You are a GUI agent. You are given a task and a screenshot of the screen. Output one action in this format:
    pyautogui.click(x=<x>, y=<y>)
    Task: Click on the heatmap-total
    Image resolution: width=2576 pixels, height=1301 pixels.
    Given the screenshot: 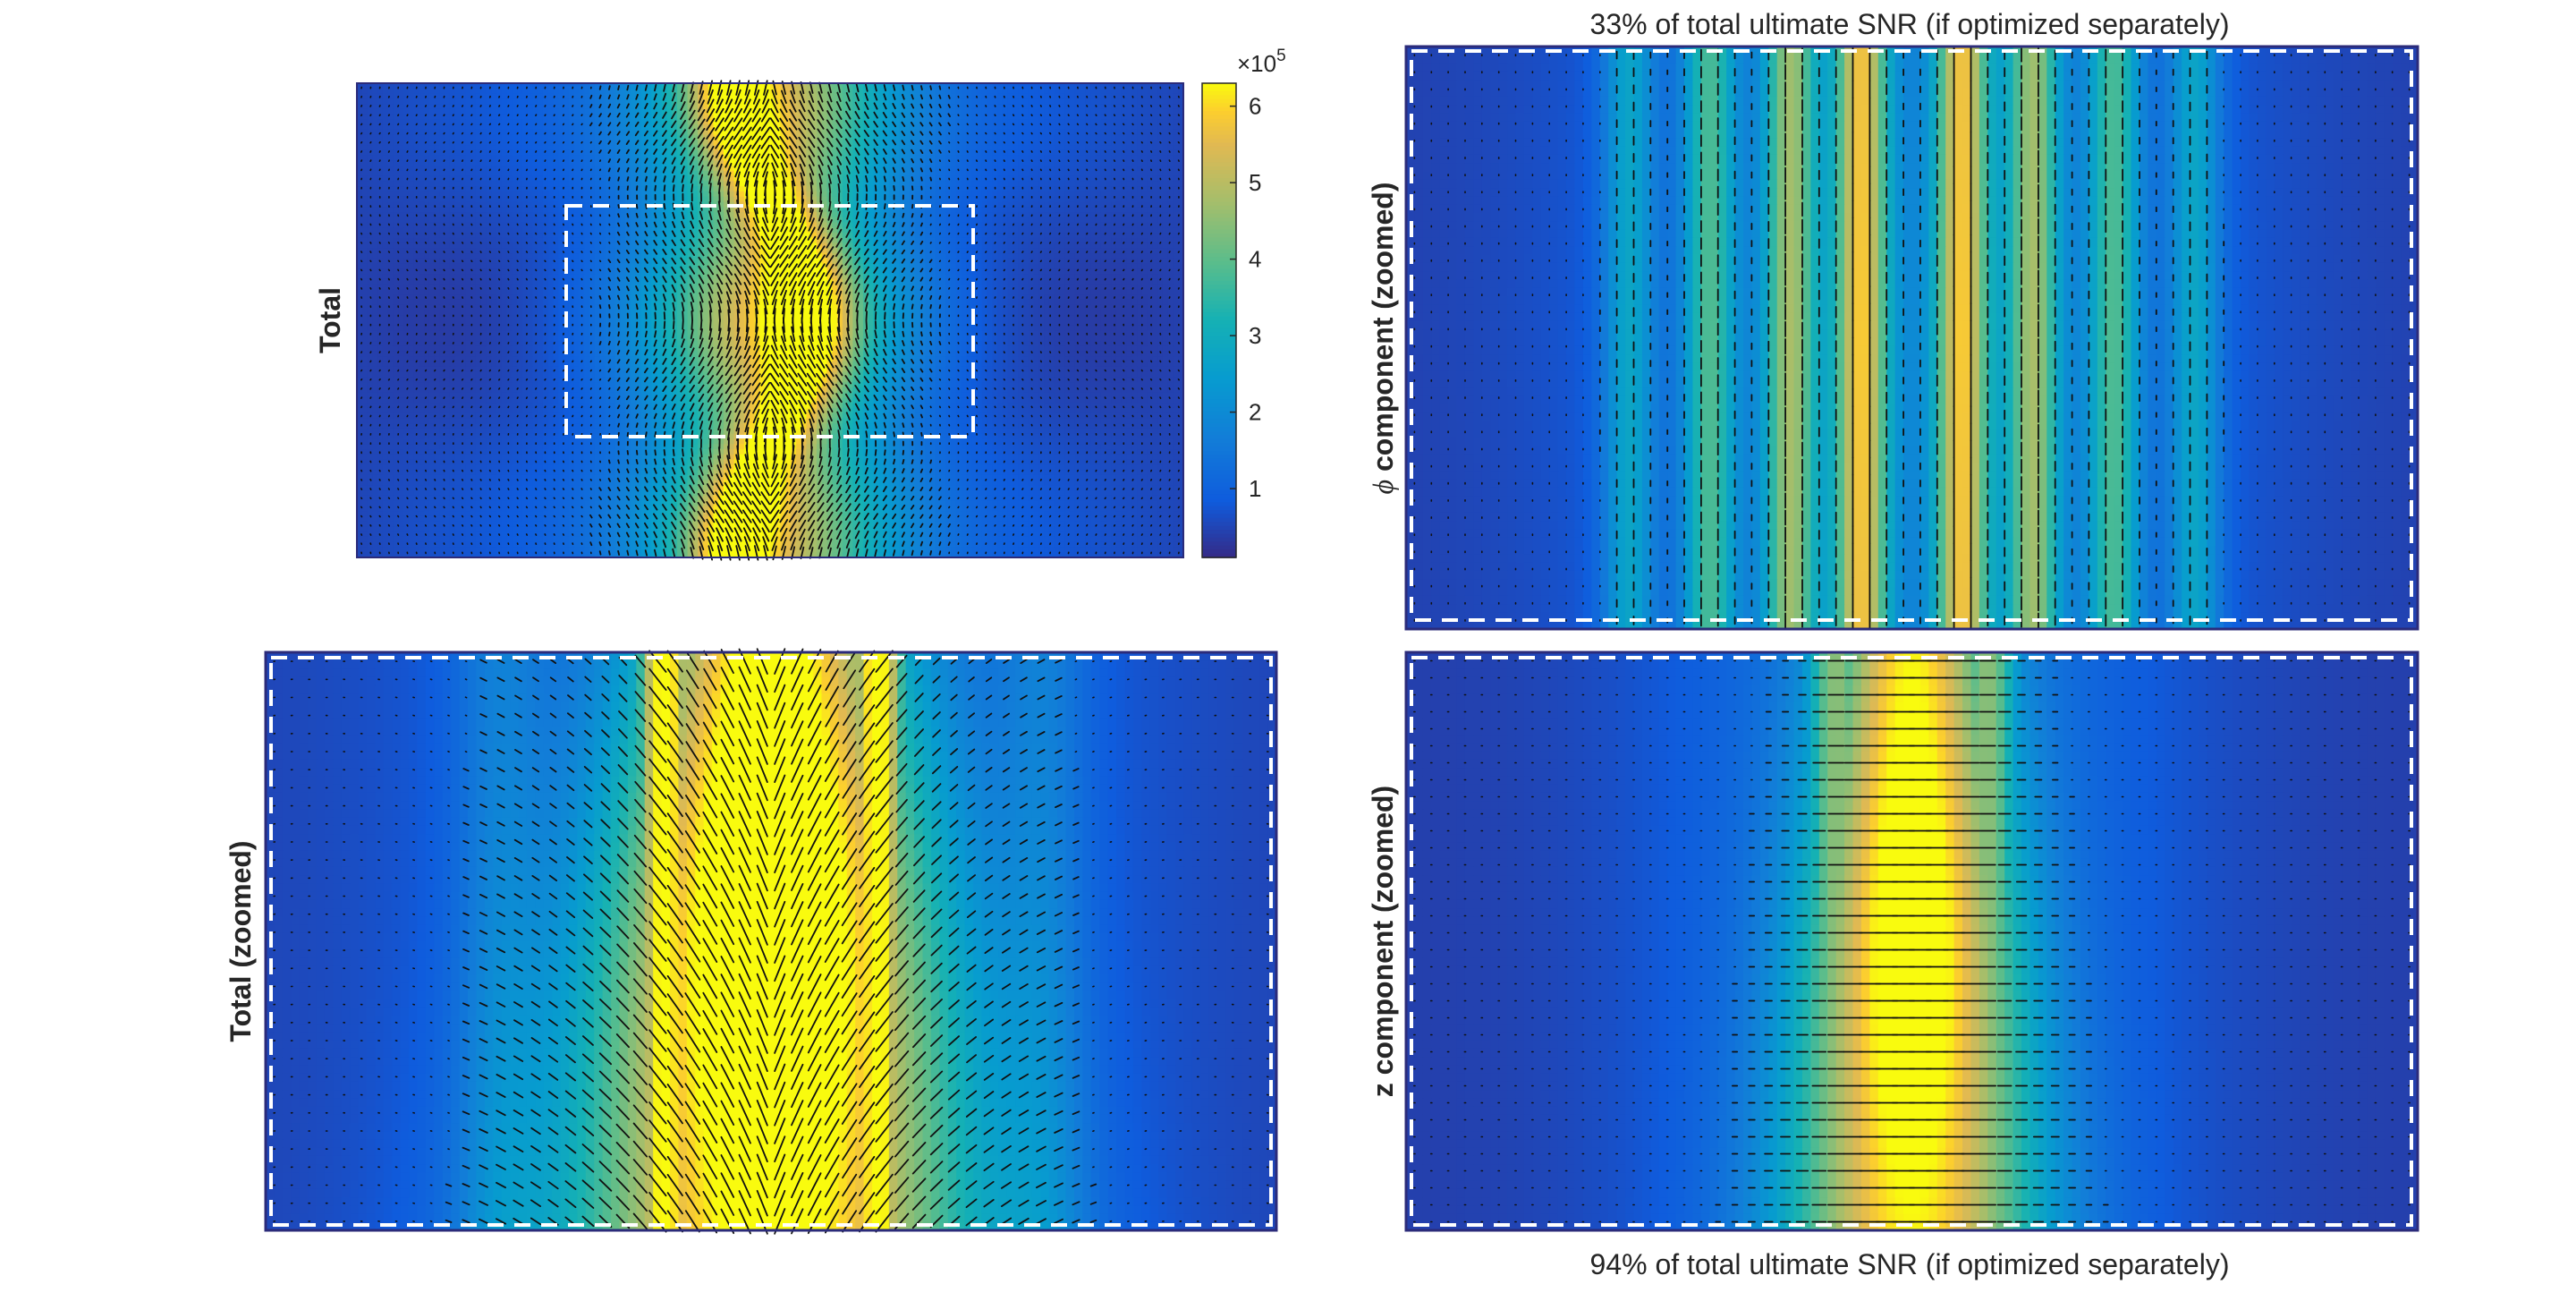 What is the action you would take?
    pyautogui.click(x=770, y=320)
    